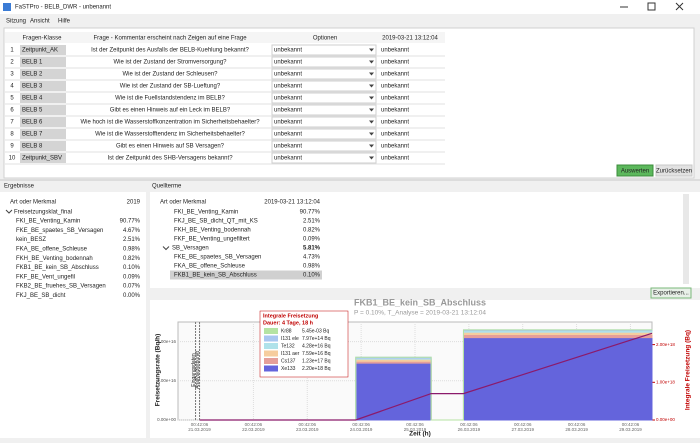 The width and height of the screenshot is (700, 443). I want to click on source-item: FKH_BE_Venting_bodennah, so click(212, 231).